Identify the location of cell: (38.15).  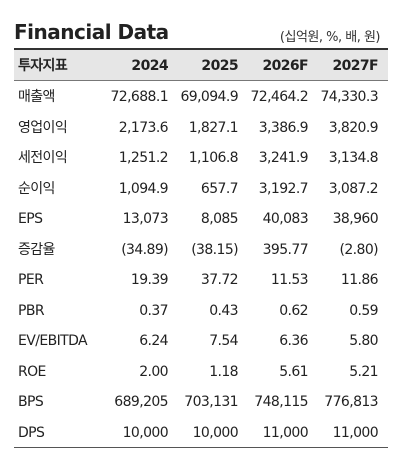
(214, 249).